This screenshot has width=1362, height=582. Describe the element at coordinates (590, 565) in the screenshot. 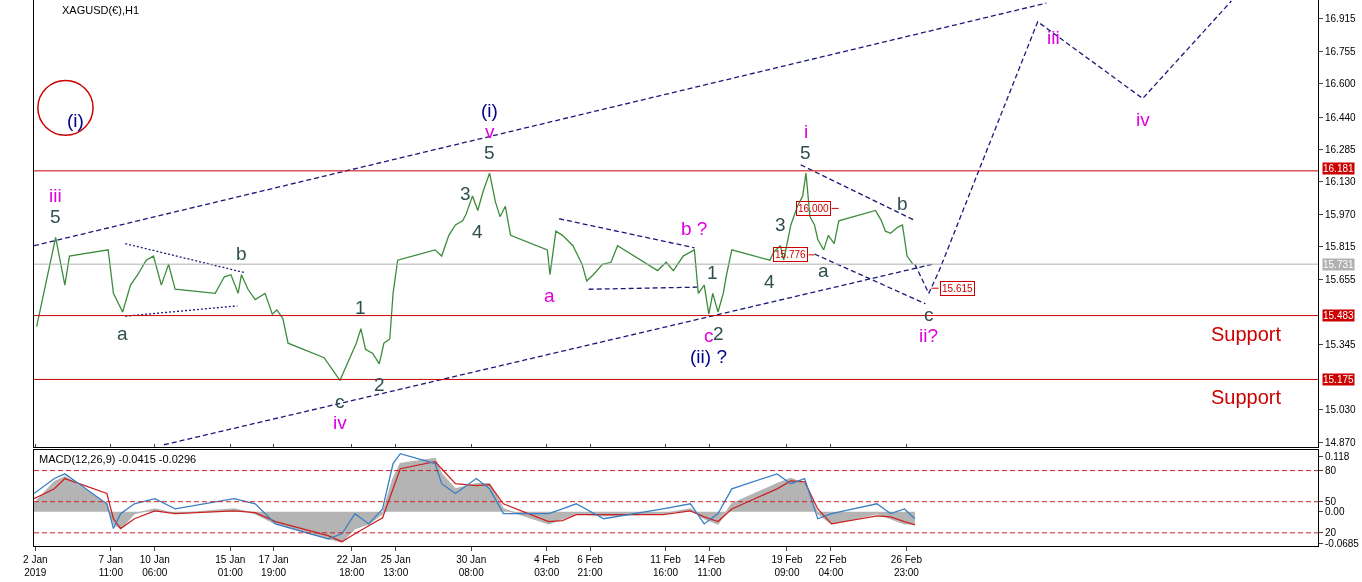

I see `x-tick-label: 6 Feb 21:00` at that location.